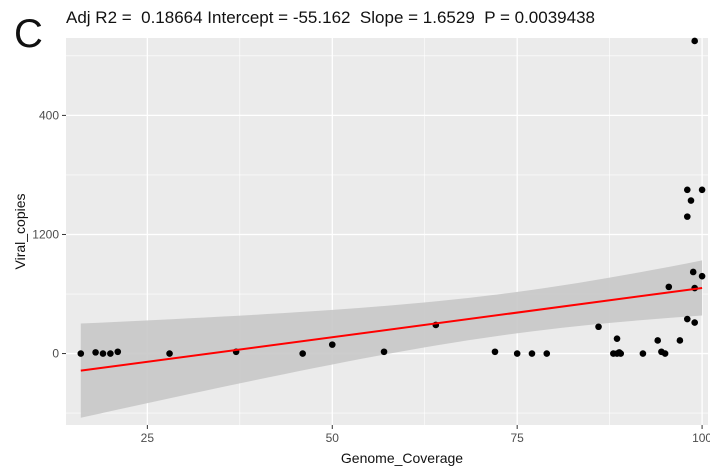 The height and width of the screenshot is (466, 710). Describe the element at coordinates (701, 438) in the screenshot. I see `x-tick-label: 100` at that location.